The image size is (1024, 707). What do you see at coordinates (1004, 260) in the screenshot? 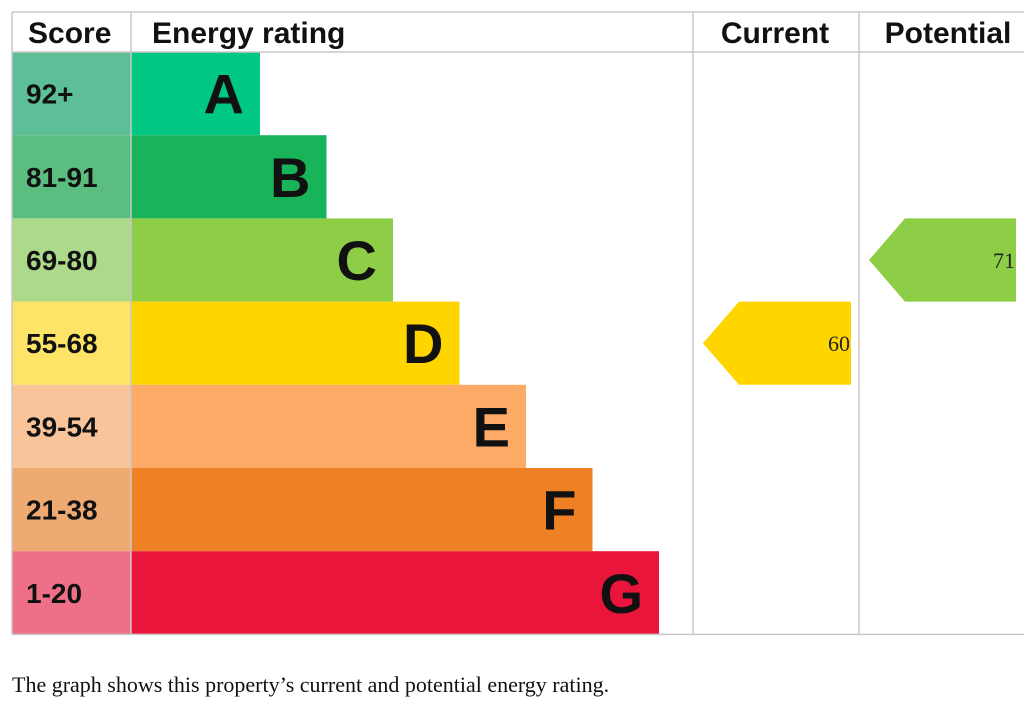
I see `potential-rating-value: 71` at bounding box center [1004, 260].